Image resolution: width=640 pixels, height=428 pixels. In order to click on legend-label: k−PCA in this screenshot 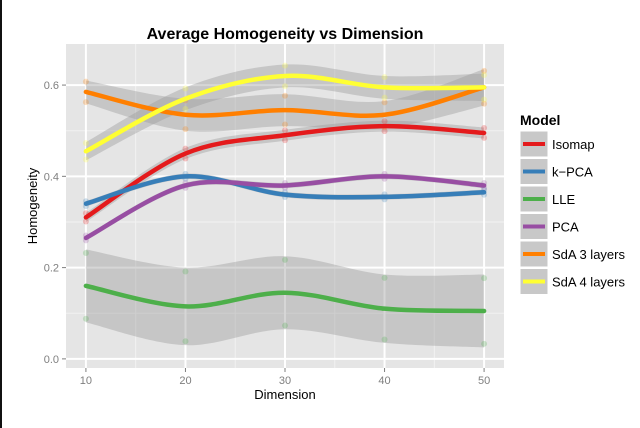, I will do `click(572, 172)`.